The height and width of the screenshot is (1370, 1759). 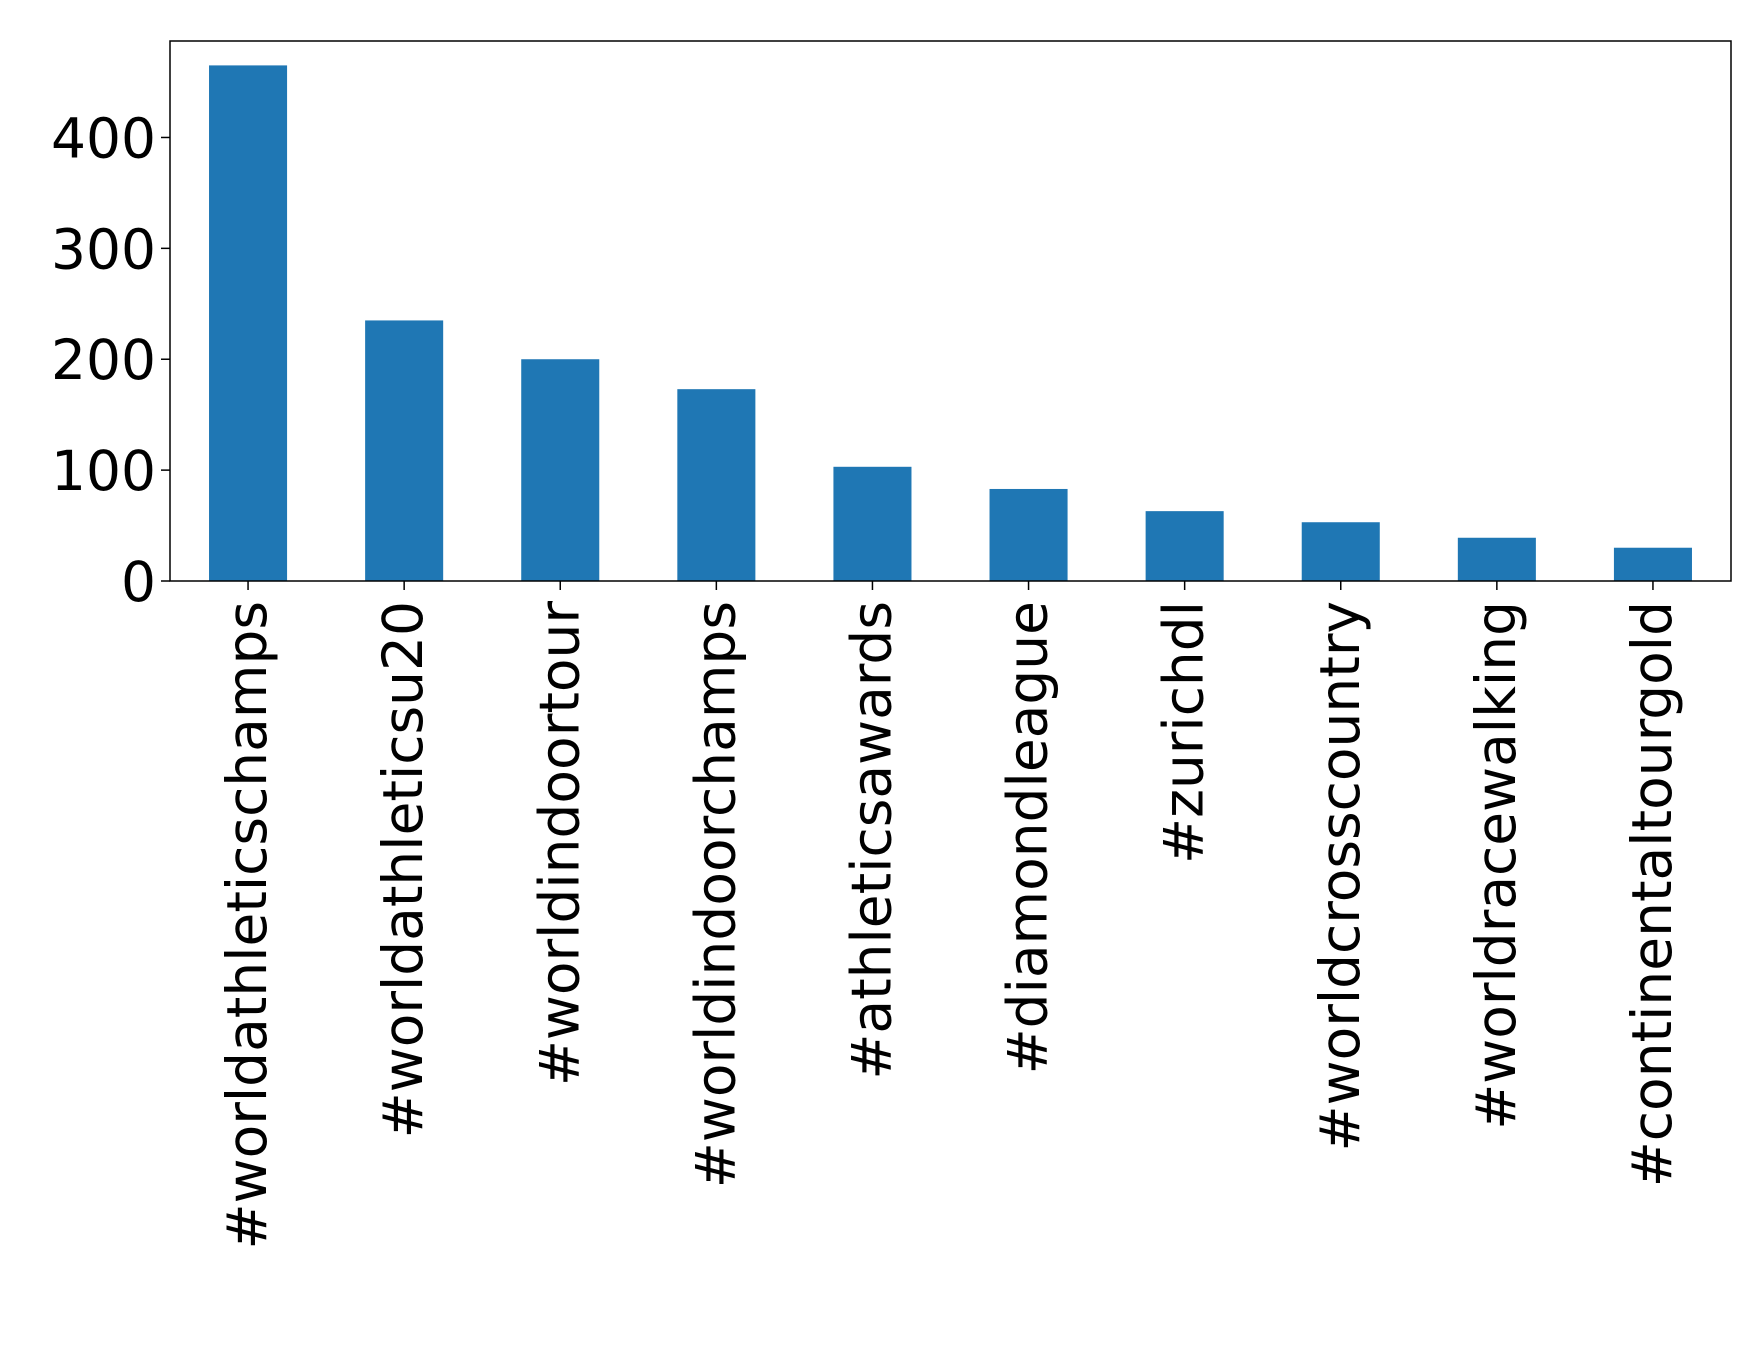 I want to click on y-axis: 0 100 200 300 400, so click(x=110, y=360).